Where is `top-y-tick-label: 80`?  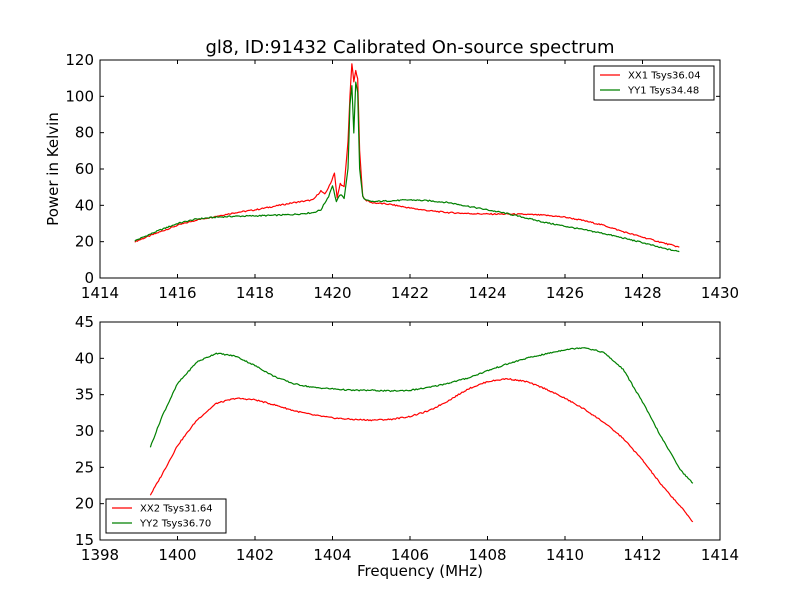 top-y-tick-label: 80 is located at coordinates (84, 133).